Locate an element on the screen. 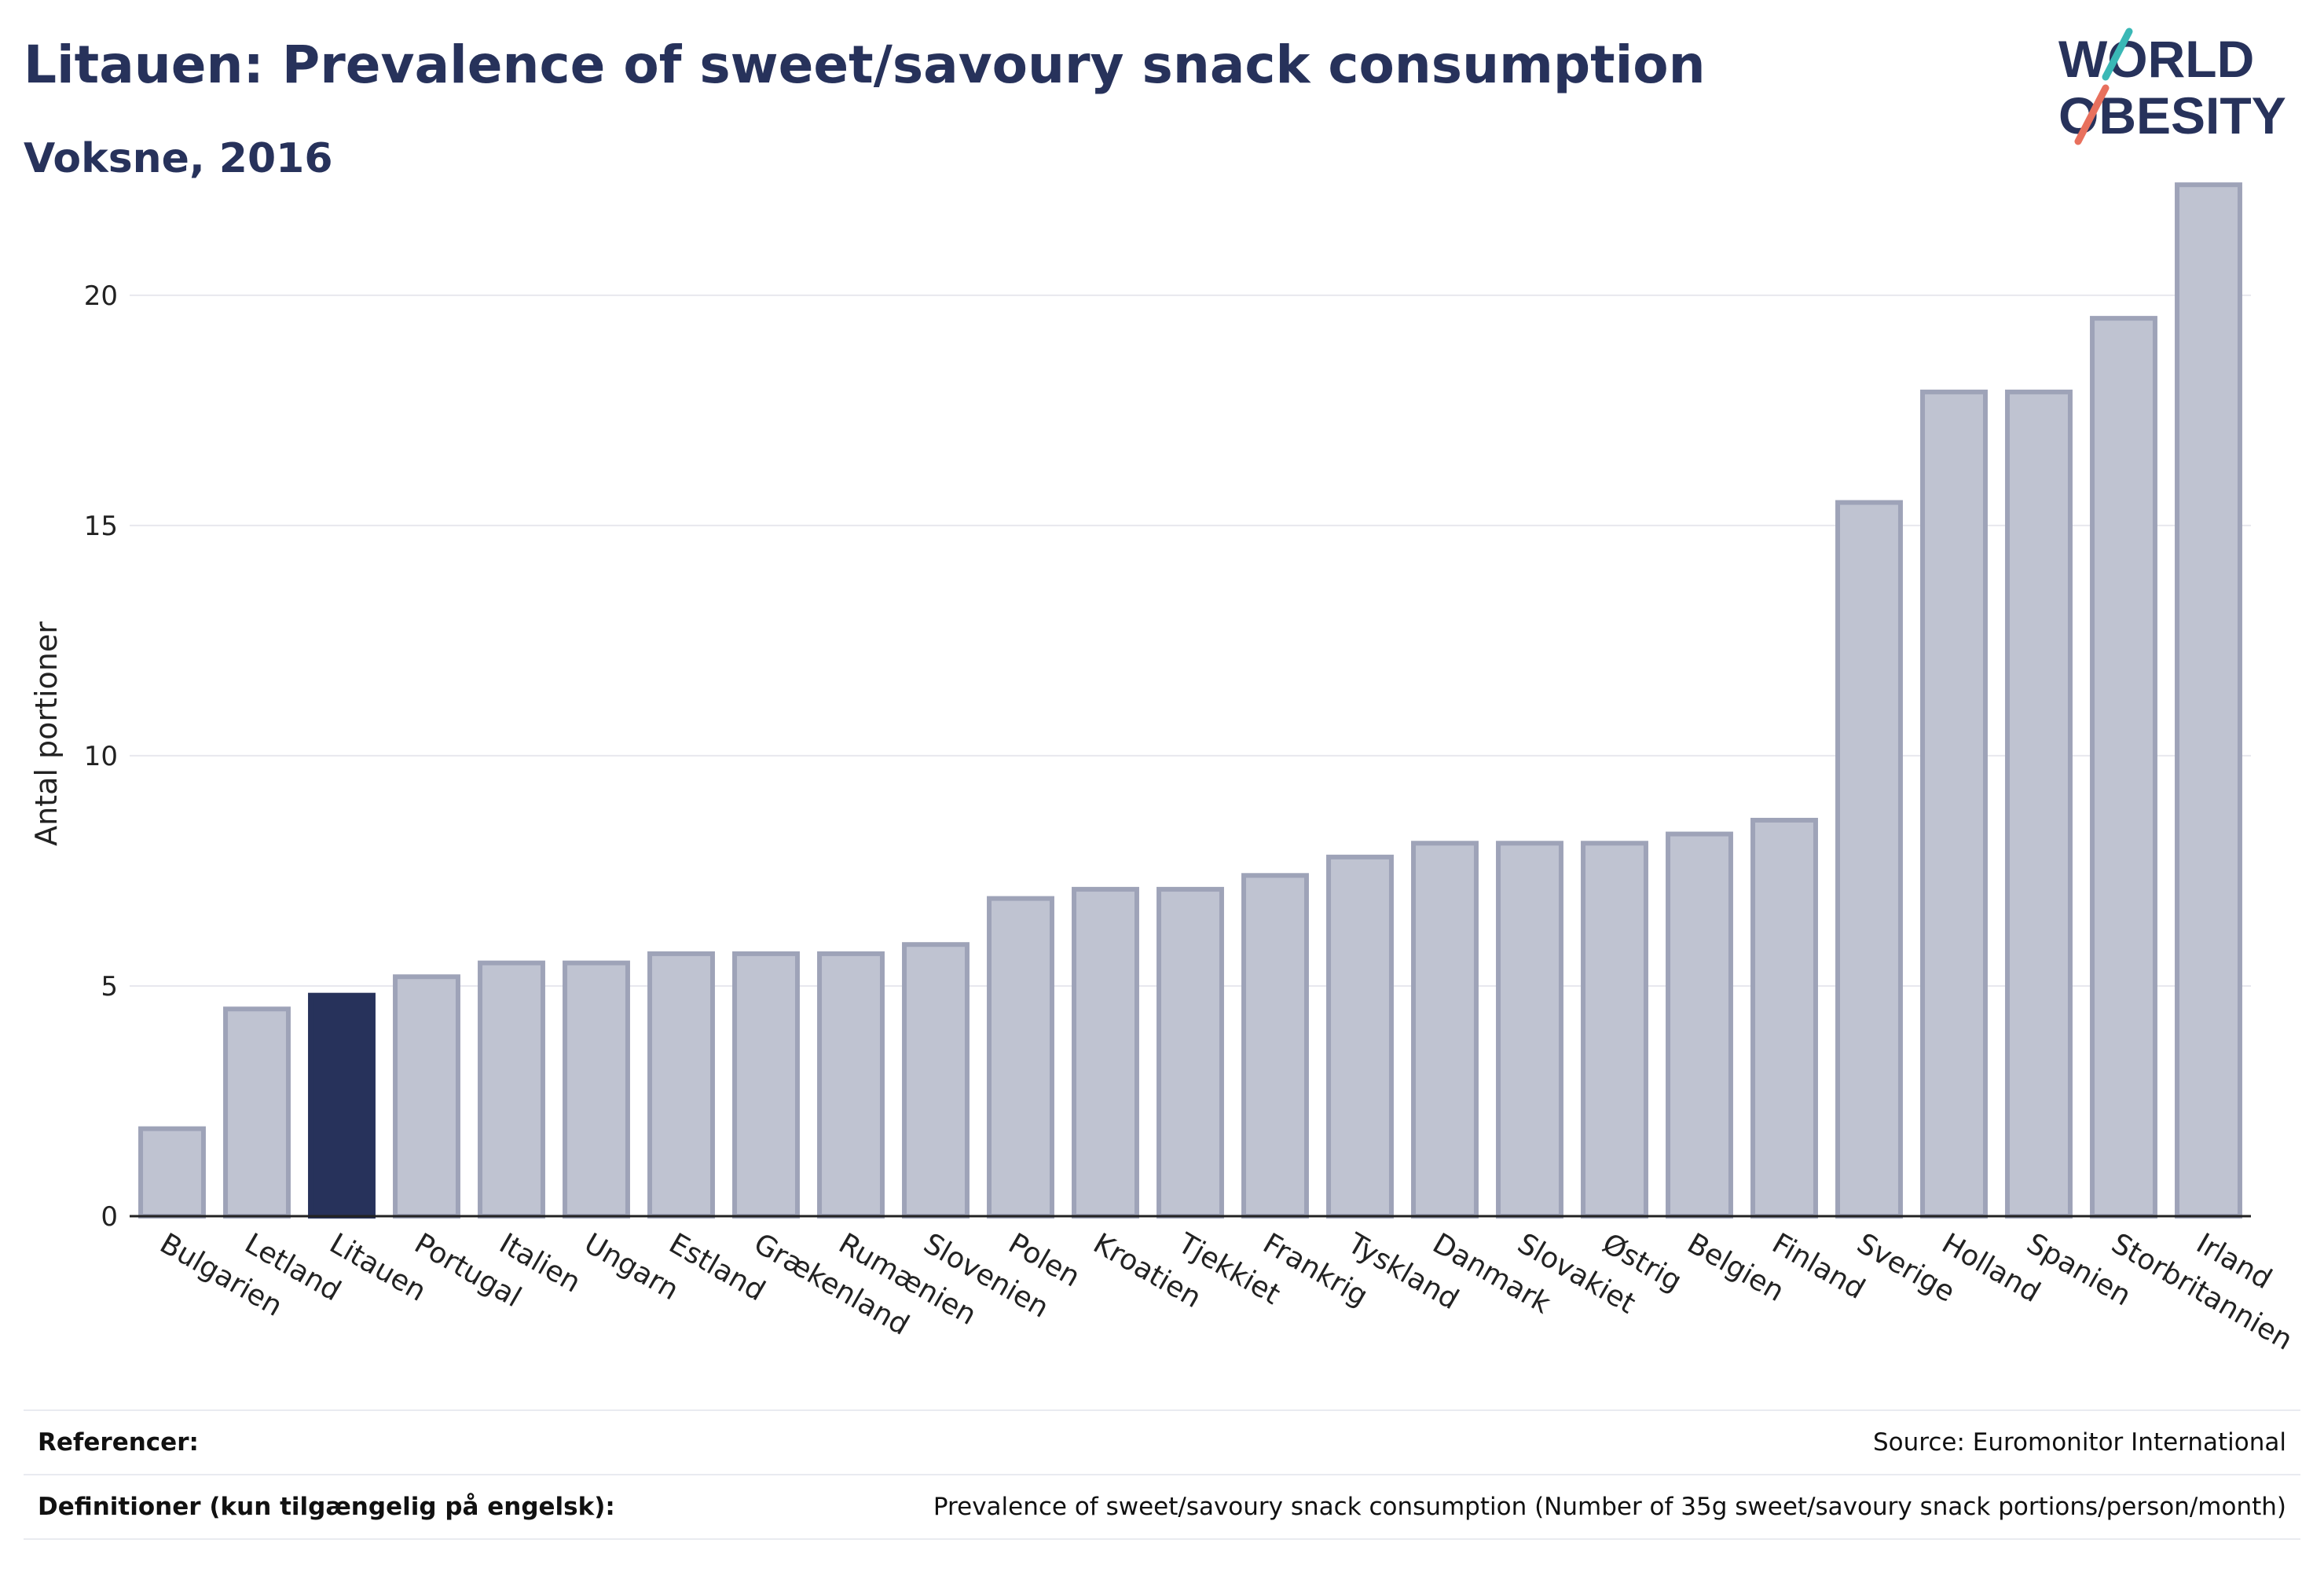 The width and height of the screenshot is (2324, 1576). footer-divider-top is located at coordinates (1162, 1410).